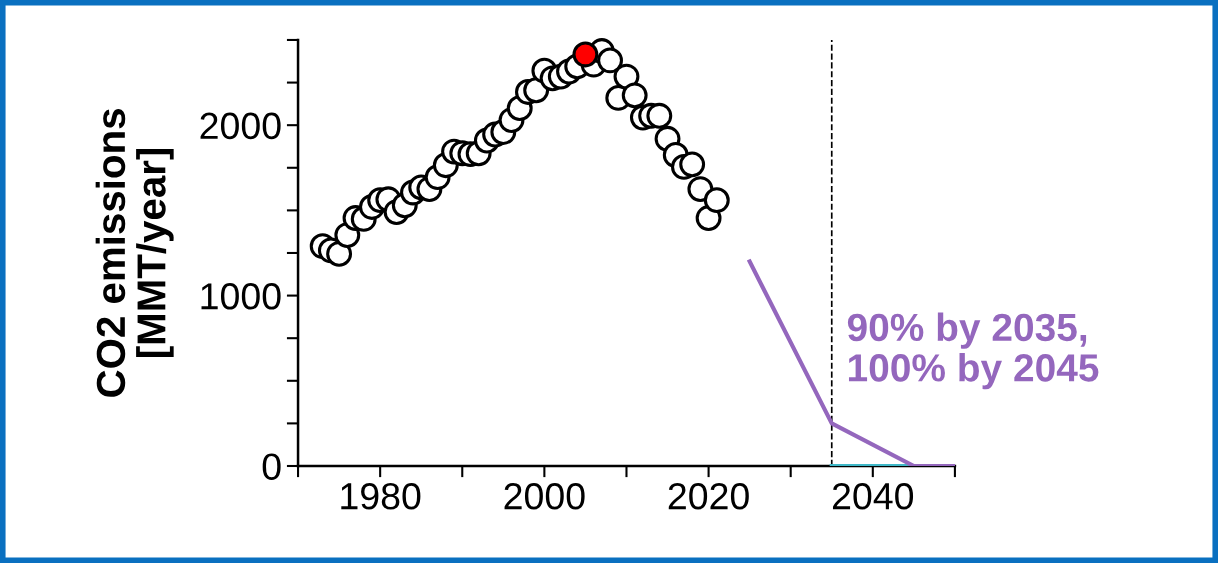 This screenshot has height=563, width=1218. Describe the element at coordinates (544, 496) in the screenshot. I see `x-tick-label: 2000` at that location.